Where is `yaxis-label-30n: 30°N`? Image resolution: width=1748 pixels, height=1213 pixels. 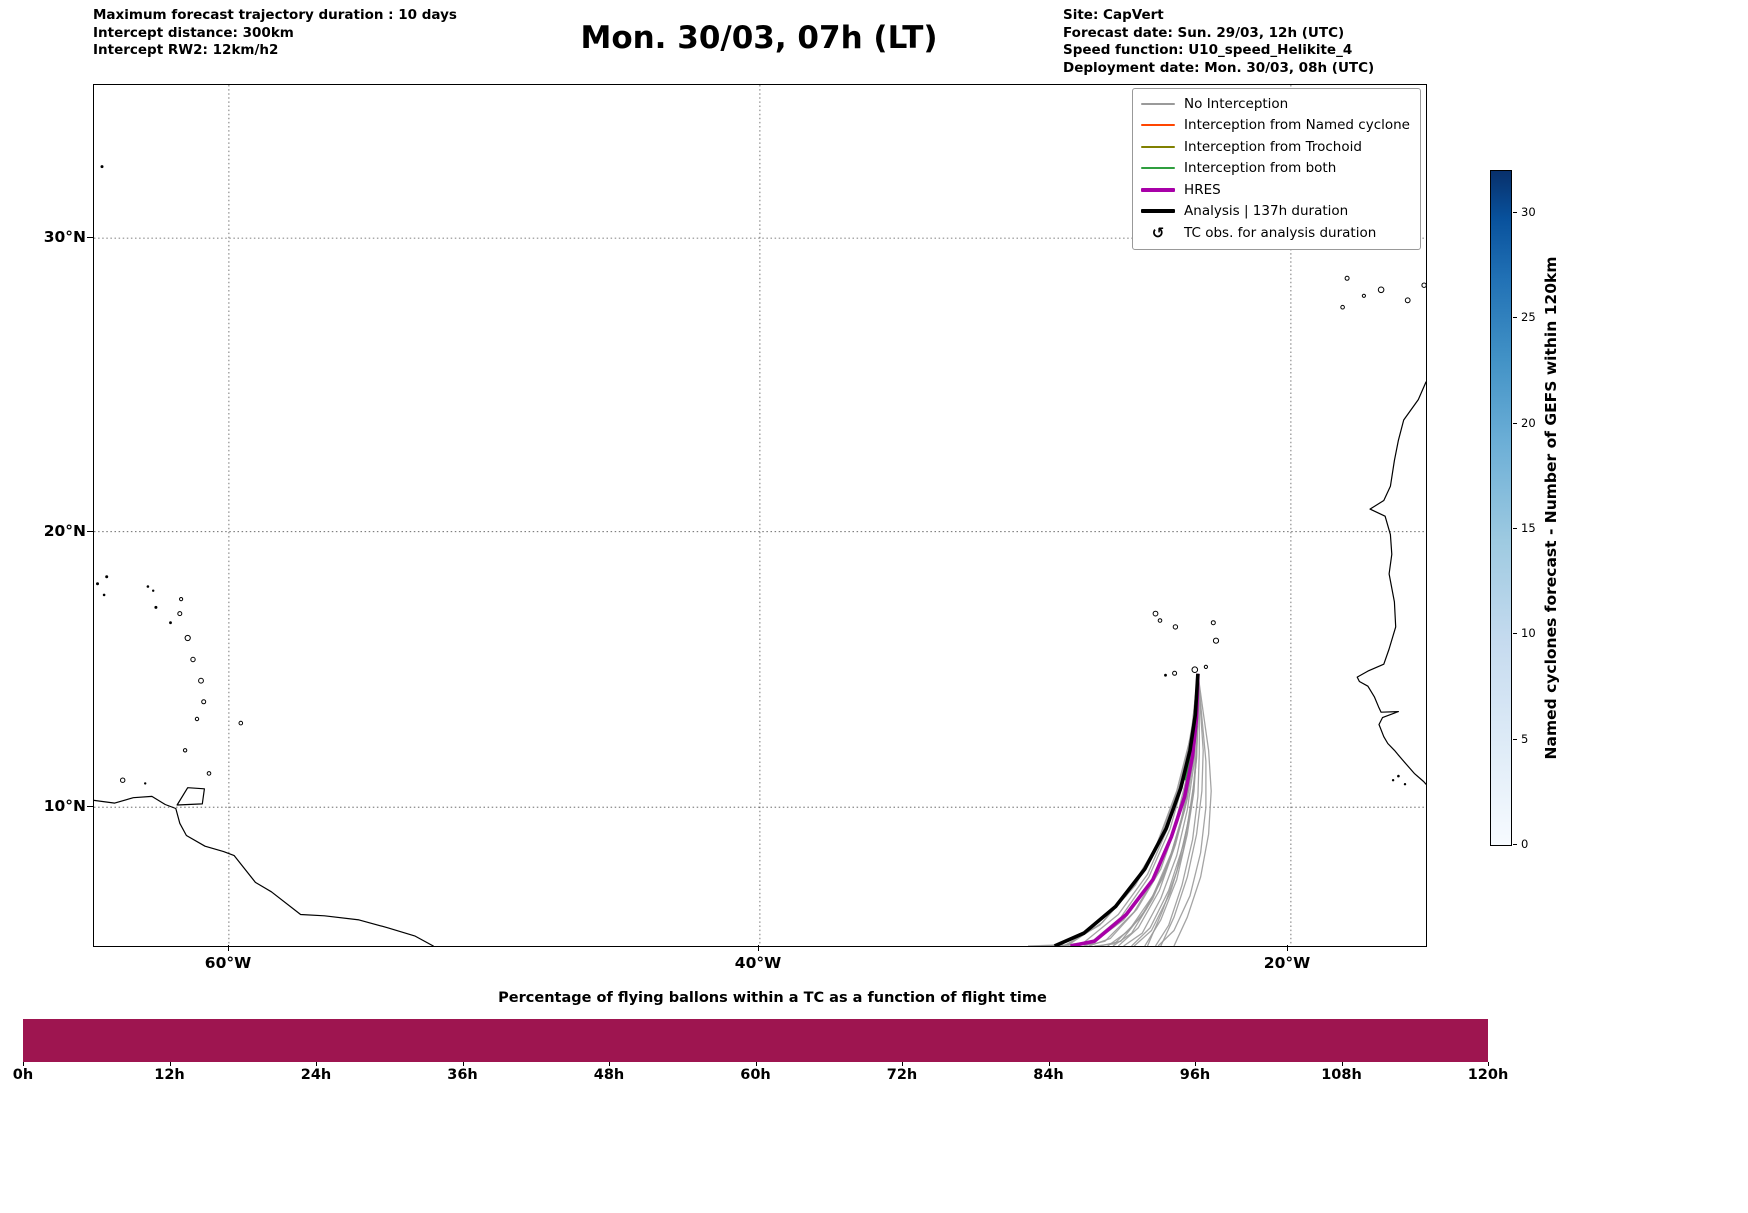 yaxis-label-30n: 30°N is located at coordinates (64, 237).